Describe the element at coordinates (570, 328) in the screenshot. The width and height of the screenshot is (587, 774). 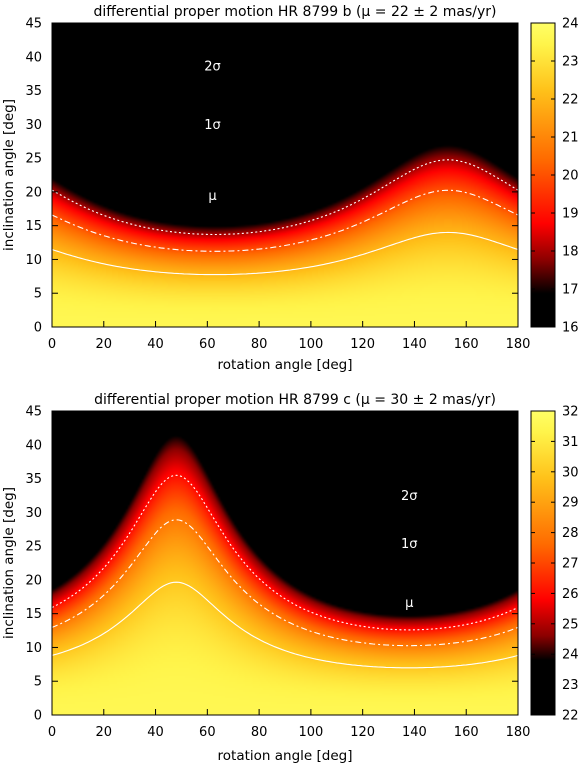
I see `colorbar-tick-label: 16` at that location.